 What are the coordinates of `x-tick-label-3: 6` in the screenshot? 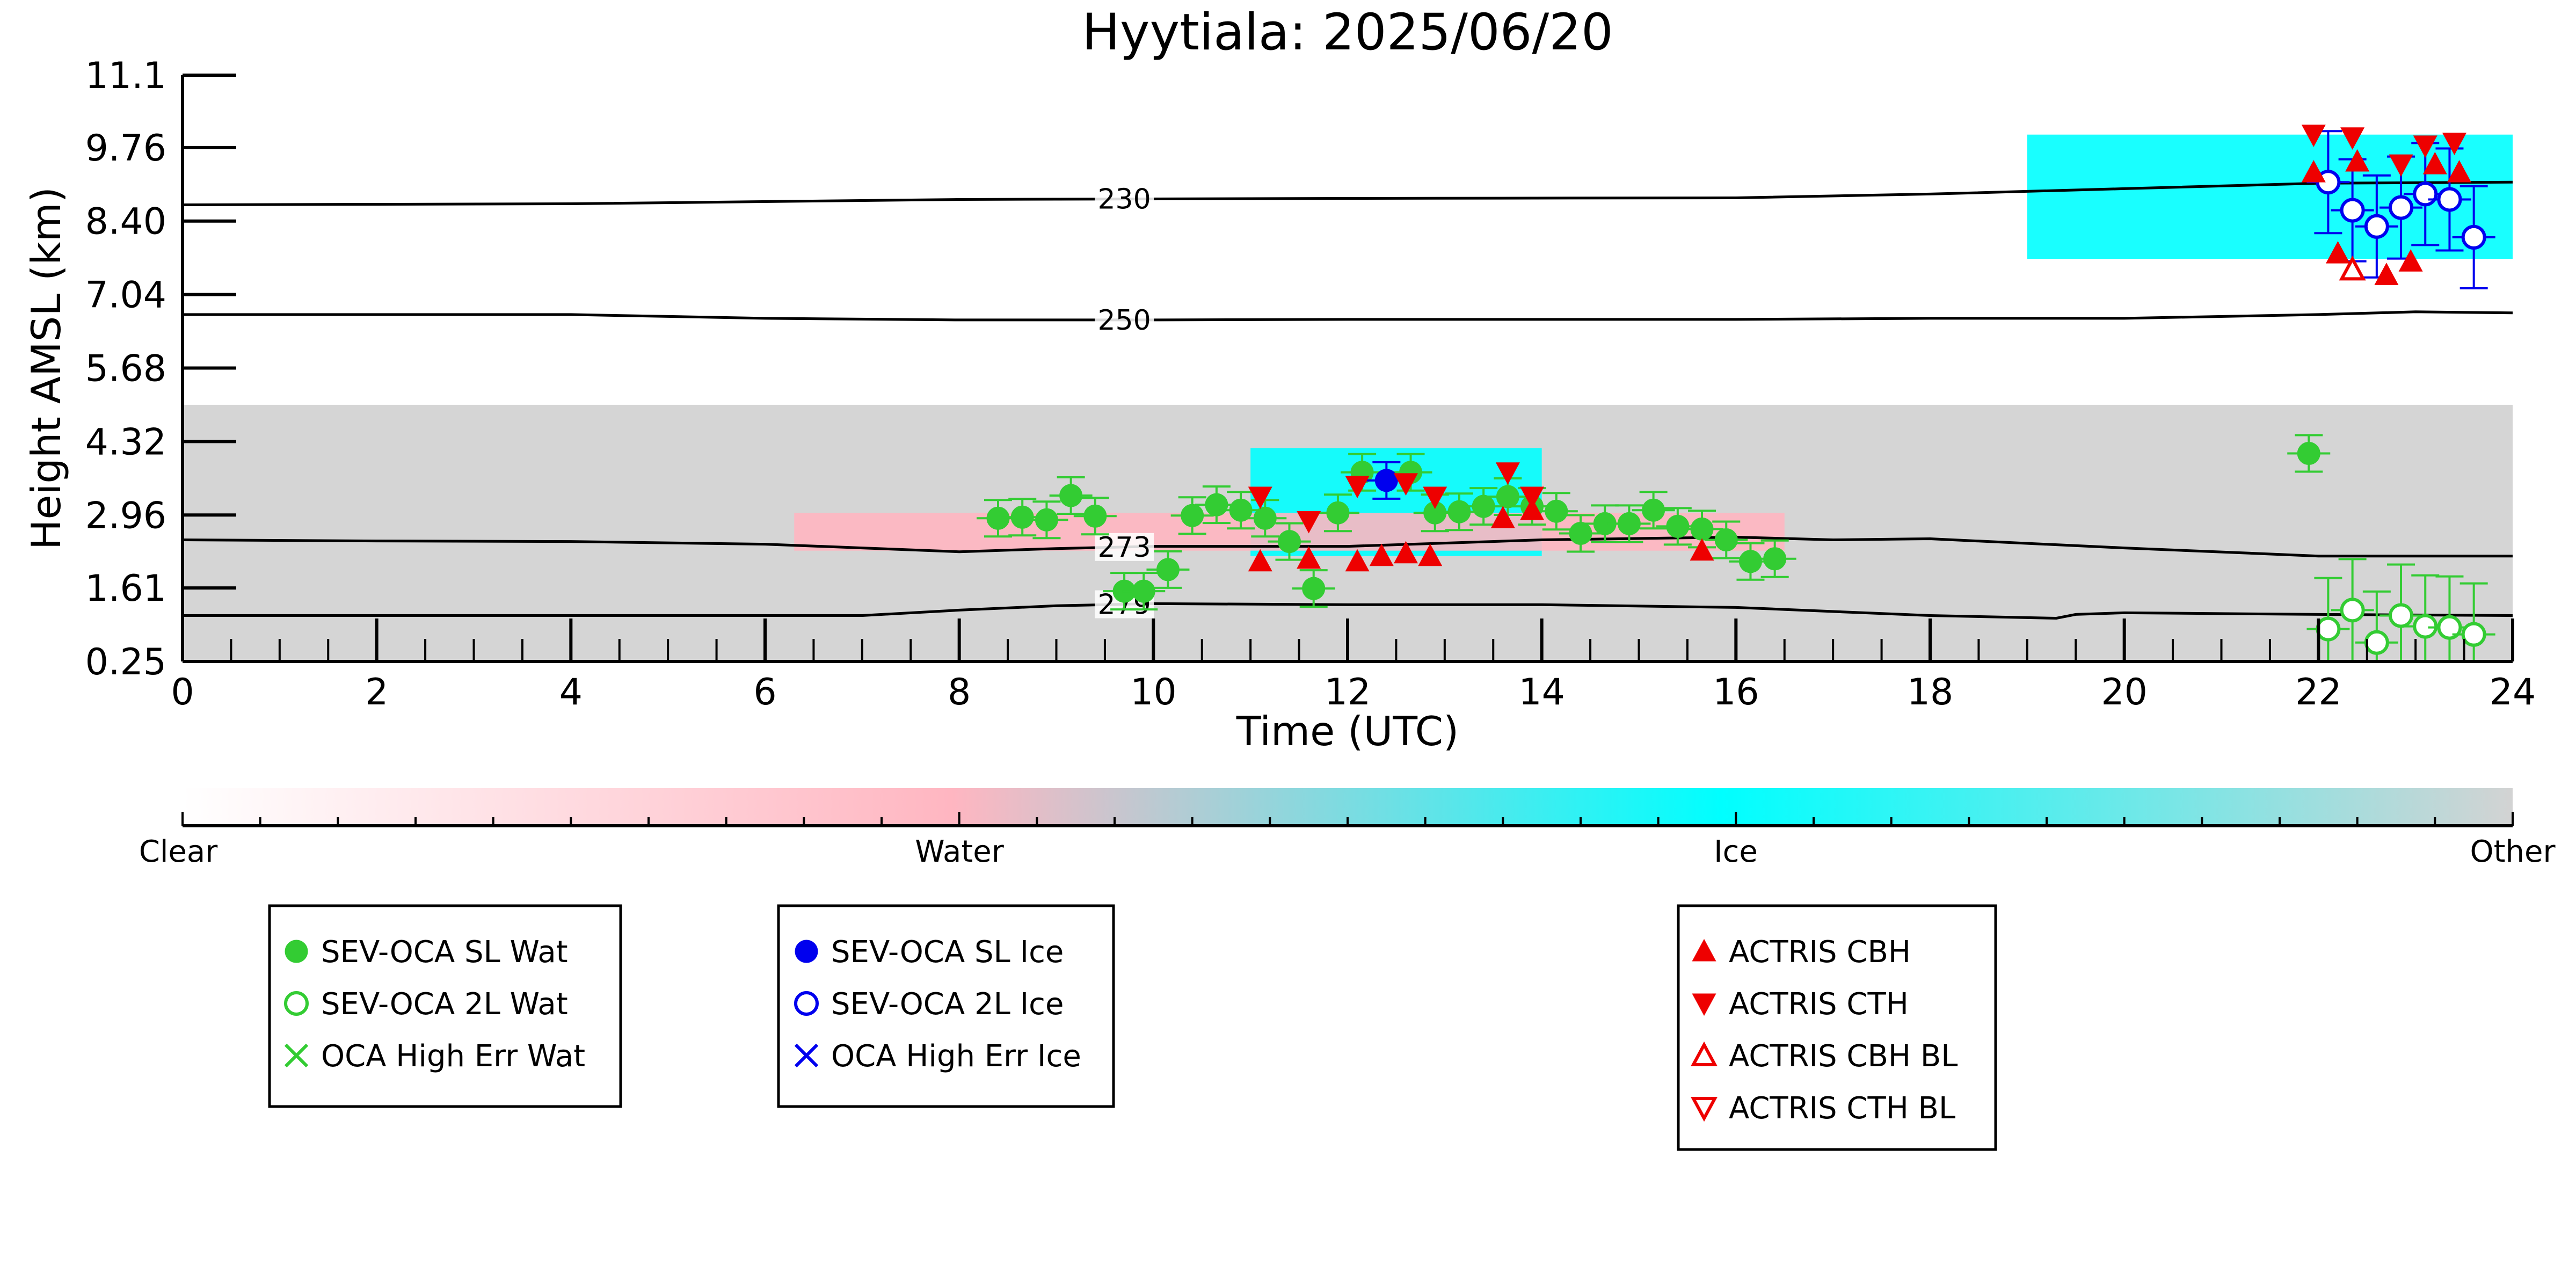 It's located at (764, 692).